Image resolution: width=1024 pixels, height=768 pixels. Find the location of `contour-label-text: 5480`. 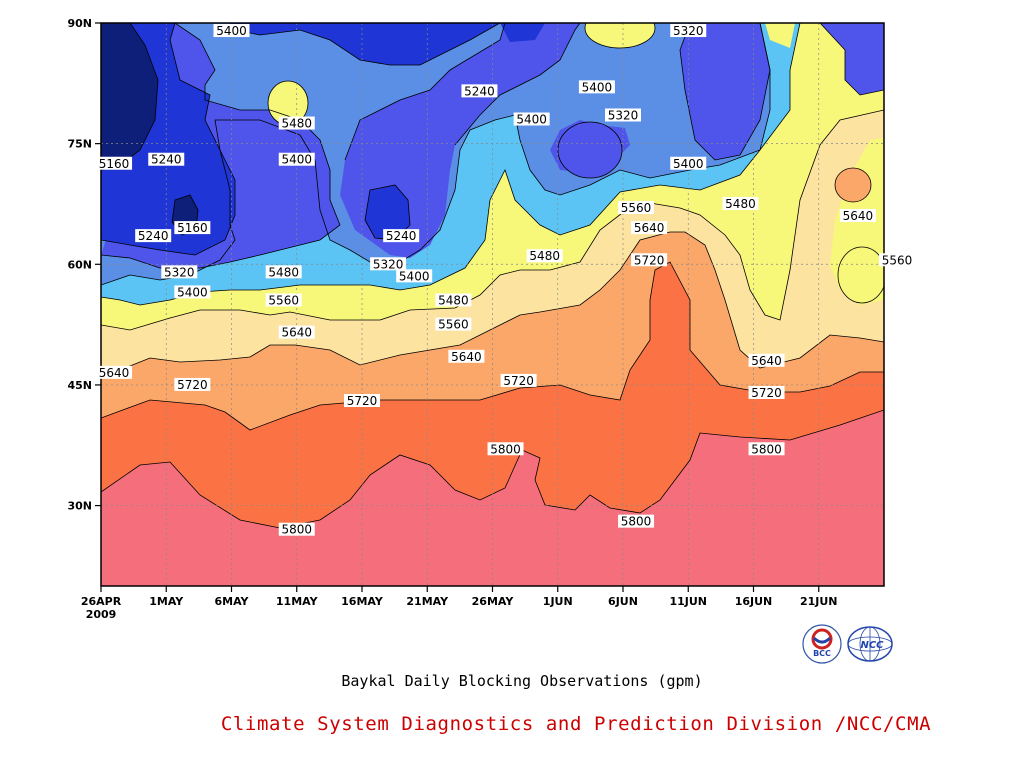

contour-label-text: 5480 is located at coordinates (283, 272).